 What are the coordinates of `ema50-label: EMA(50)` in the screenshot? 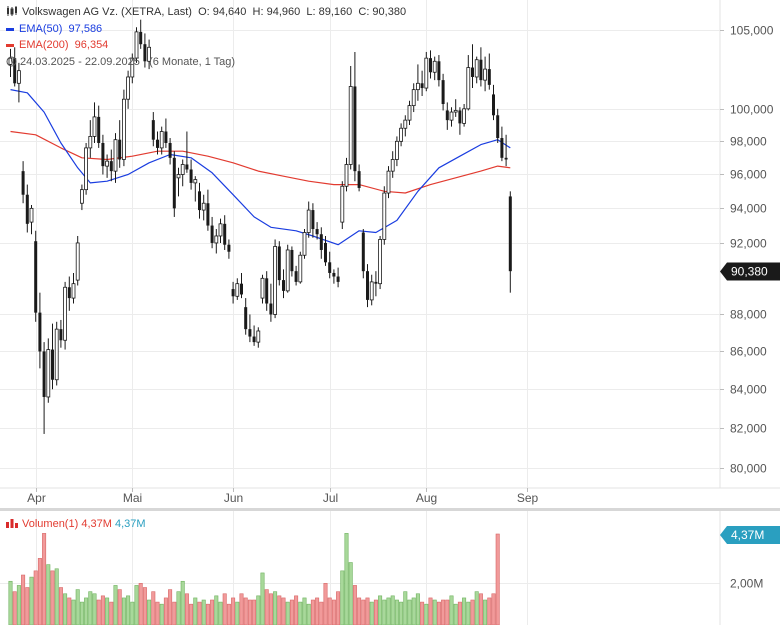 It's located at (41, 29).